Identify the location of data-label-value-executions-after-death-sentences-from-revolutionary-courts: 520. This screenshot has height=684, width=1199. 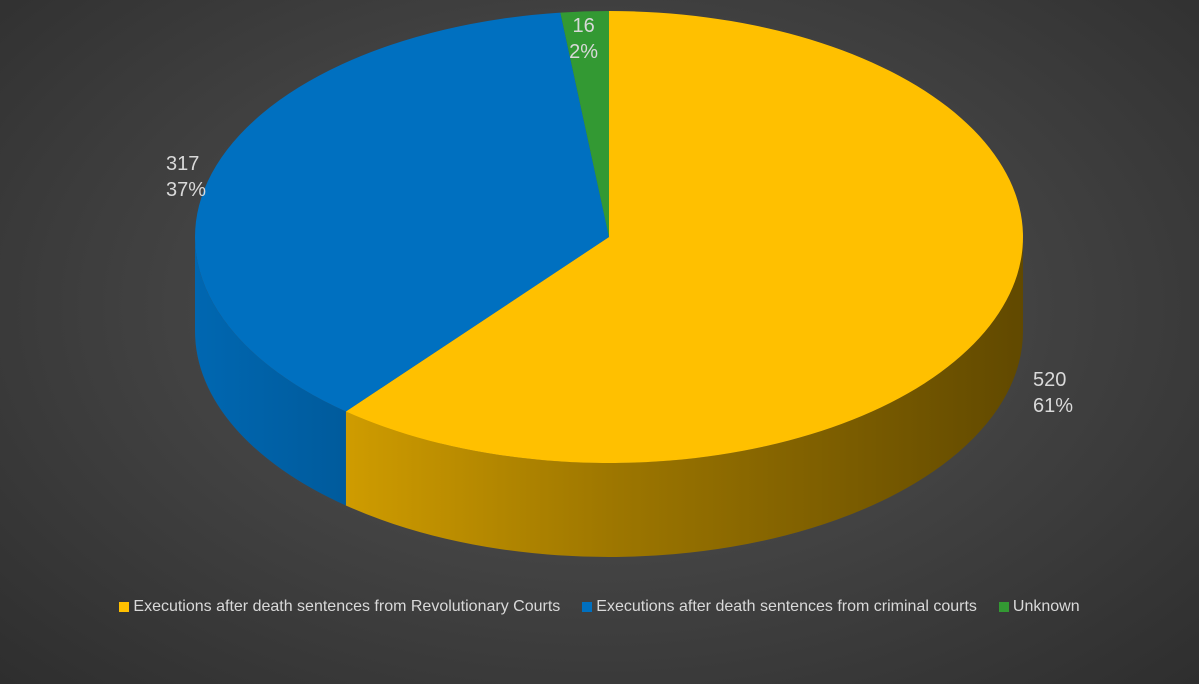
(1049, 380).